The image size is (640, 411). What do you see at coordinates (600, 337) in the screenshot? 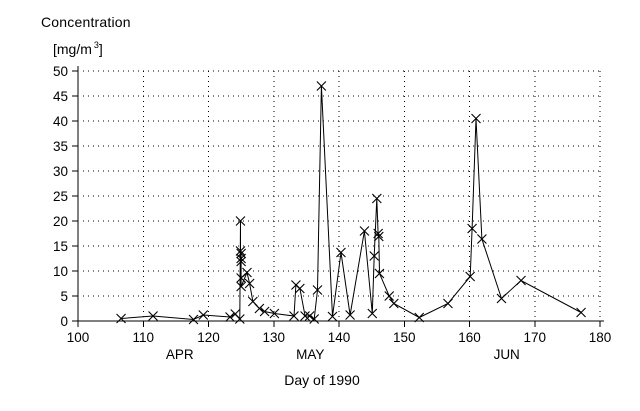
I see `x-tick-label: 180` at bounding box center [600, 337].